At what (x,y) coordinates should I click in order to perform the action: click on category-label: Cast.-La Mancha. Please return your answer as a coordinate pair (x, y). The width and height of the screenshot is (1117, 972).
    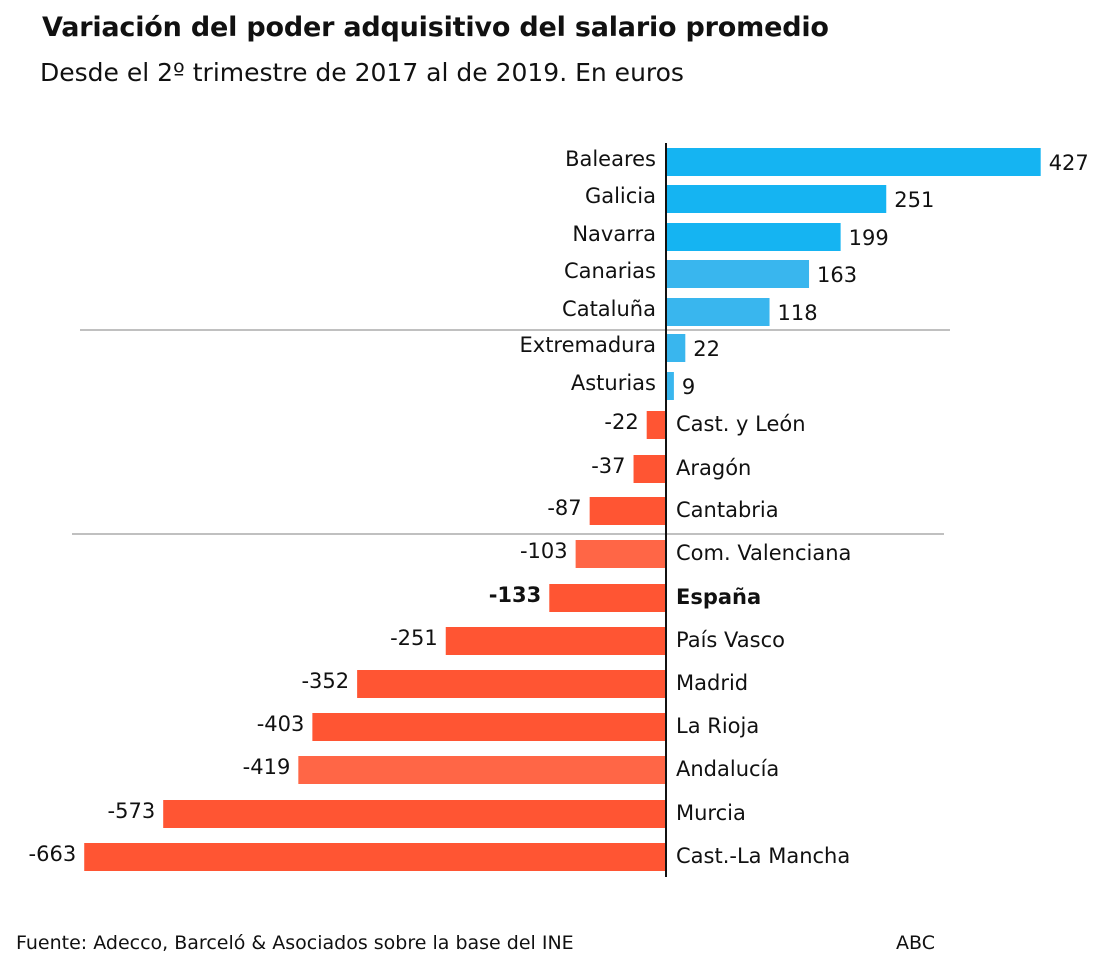
    Looking at the image, I should click on (763, 856).